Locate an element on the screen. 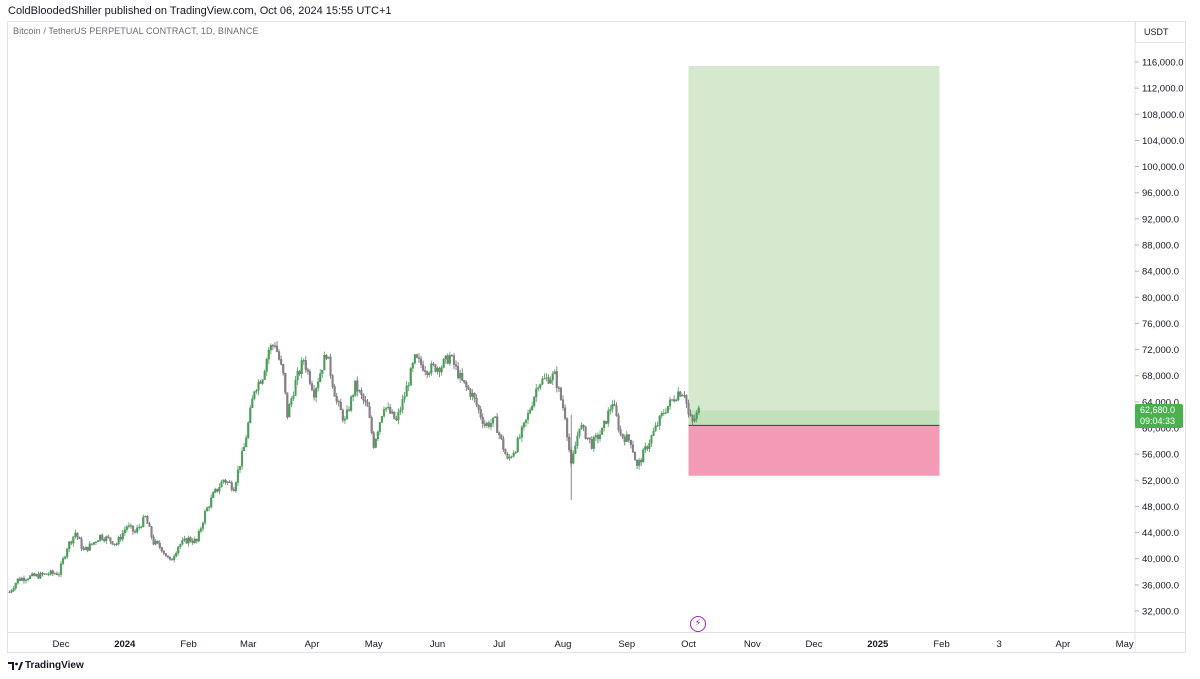  y-tick-label: 84,000.0 is located at coordinates (1160, 272).